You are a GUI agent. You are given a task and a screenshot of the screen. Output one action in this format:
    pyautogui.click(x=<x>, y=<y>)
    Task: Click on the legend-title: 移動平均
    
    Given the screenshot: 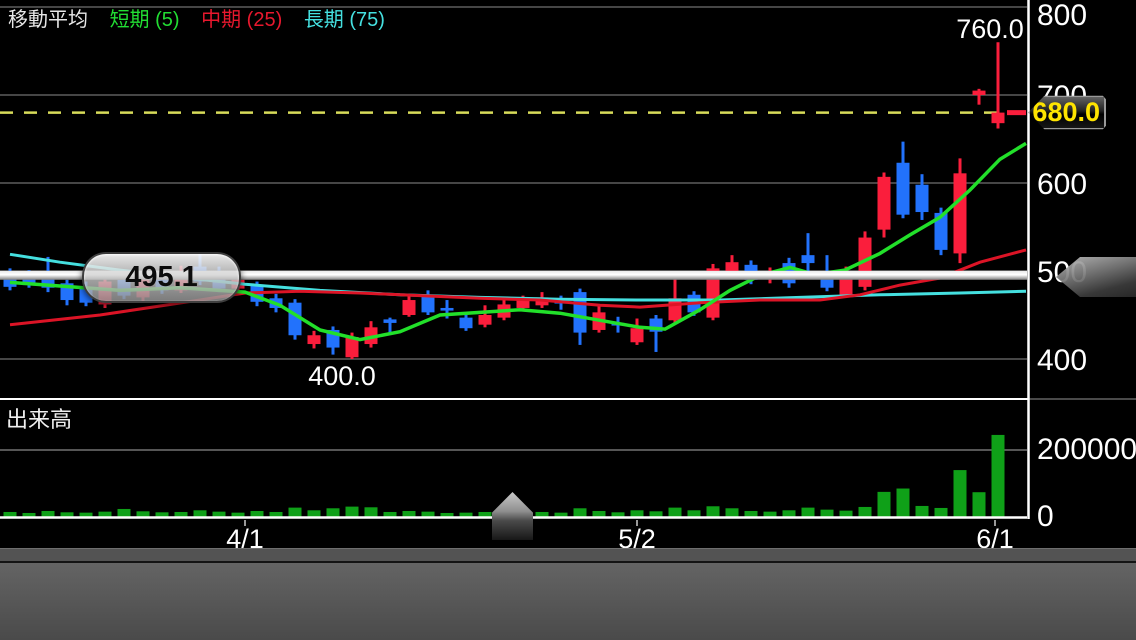 What is the action you would take?
    pyautogui.click(x=48, y=20)
    